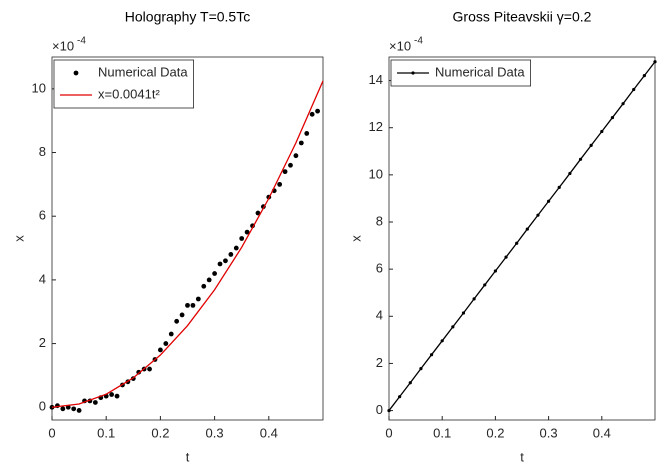 The height and width of the screenshot is (468, 661). I want to click on legend: Numerical Data x=0.0041t², so click(123, 84).